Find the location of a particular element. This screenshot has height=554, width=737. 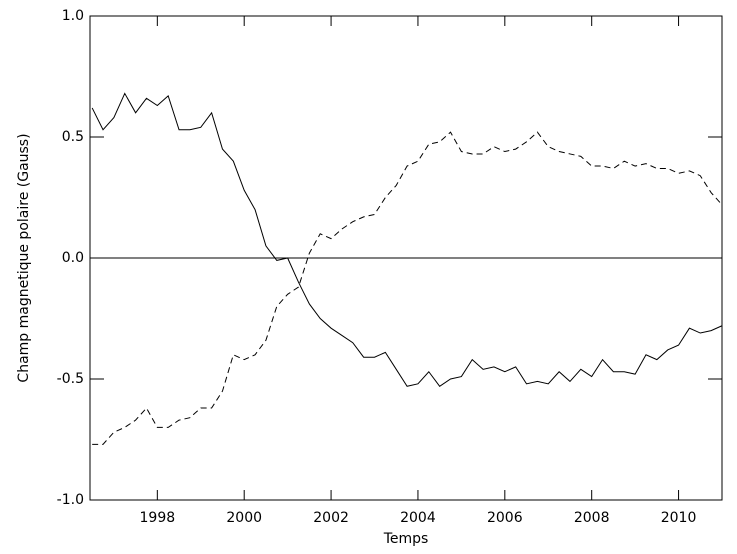

y-tick-label: -0.5 is located at coordinates (70, 379).